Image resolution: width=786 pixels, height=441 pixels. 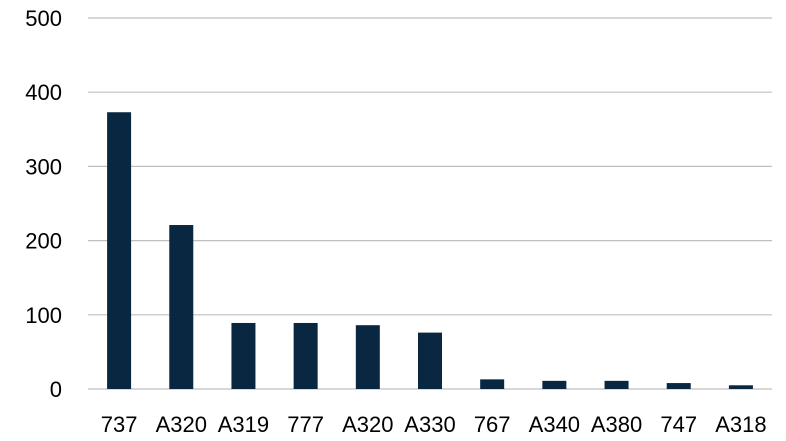 What do you see at coordinates (119, 424) in the screenshot?
I see `x-tick-label: 737` at bounding box center [119, 424].